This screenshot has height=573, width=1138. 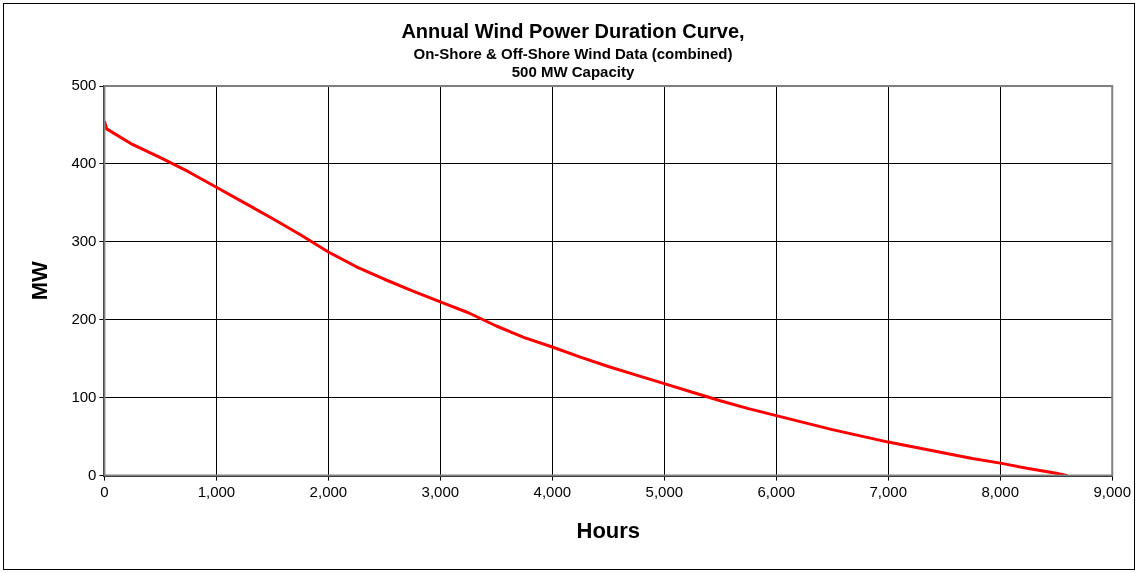 What do you see at coordinates (776, 491) in the screenshot?
I see `x-tick-label: 6,000` at bounding box center [776, 491].